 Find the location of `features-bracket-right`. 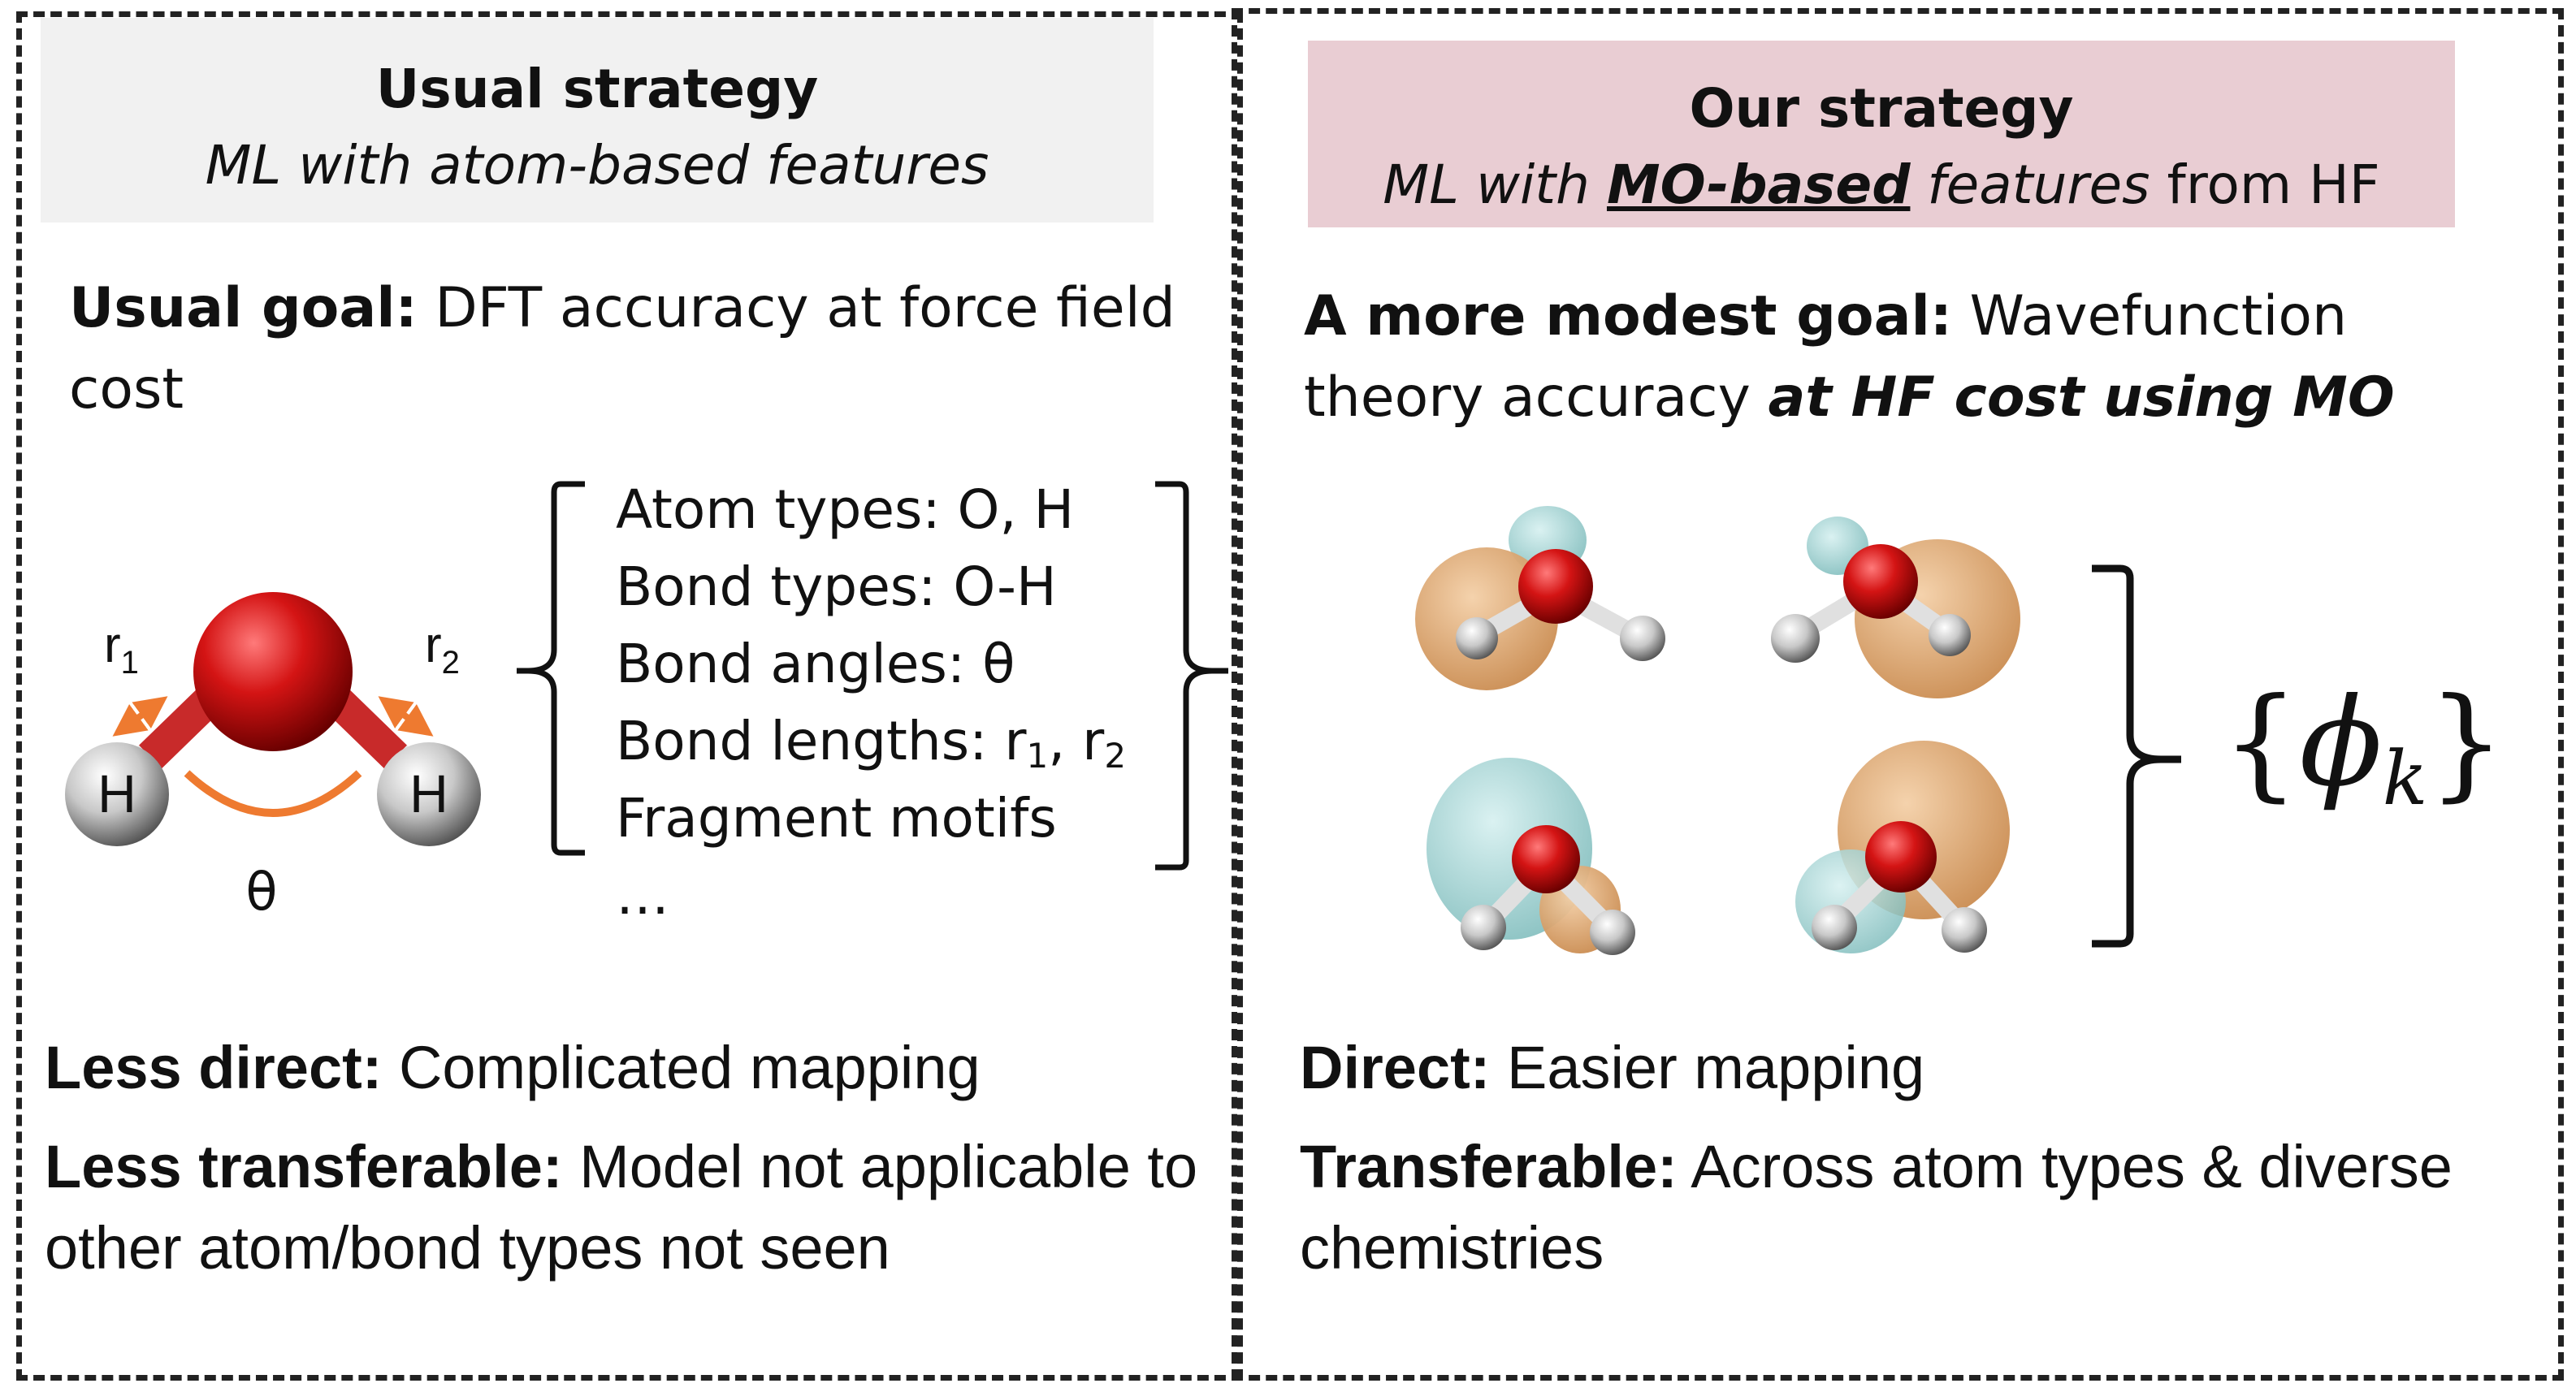

features-bracket-right is located at coordinates (1184, 676).